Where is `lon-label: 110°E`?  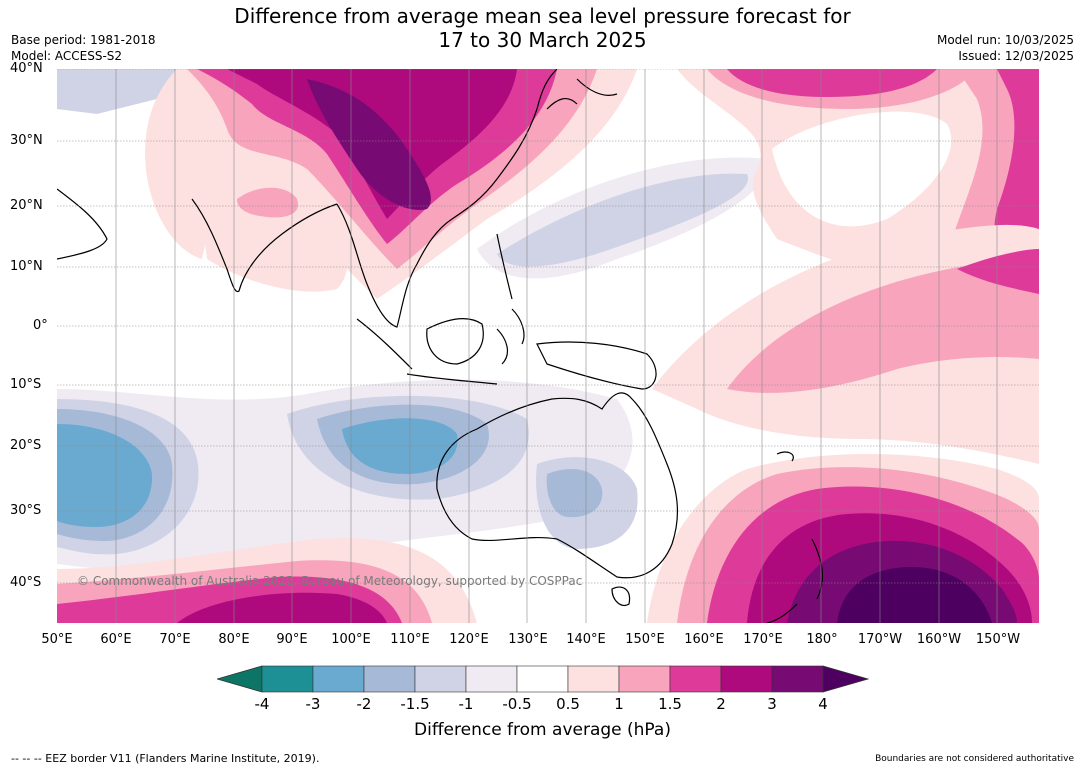
lon-label: 110°E is located at coordinates (410, 639).